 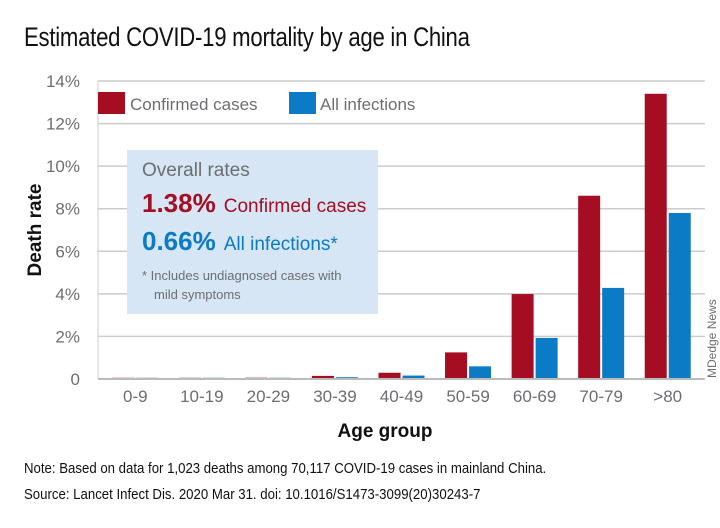 I want to click on y-tick-labels: 0 2% 4% 6% 8% 10% 12% 14%, so click(x=63, y=230).